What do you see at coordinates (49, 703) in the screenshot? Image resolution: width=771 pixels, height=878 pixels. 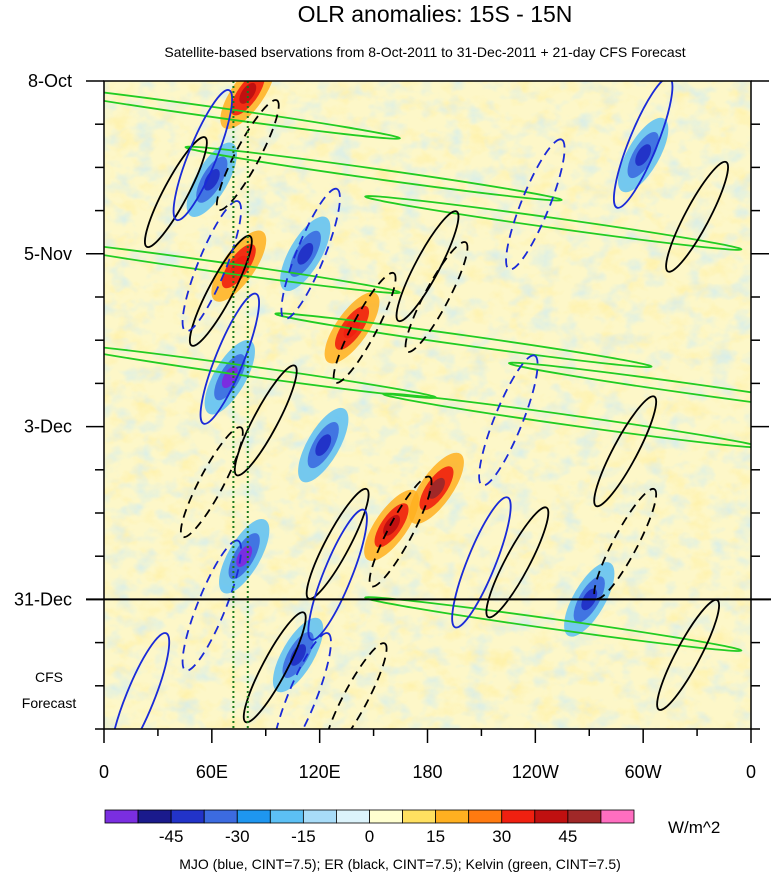 I see `forecast-label-line2: Forecast` at bounding box center [49, 703].